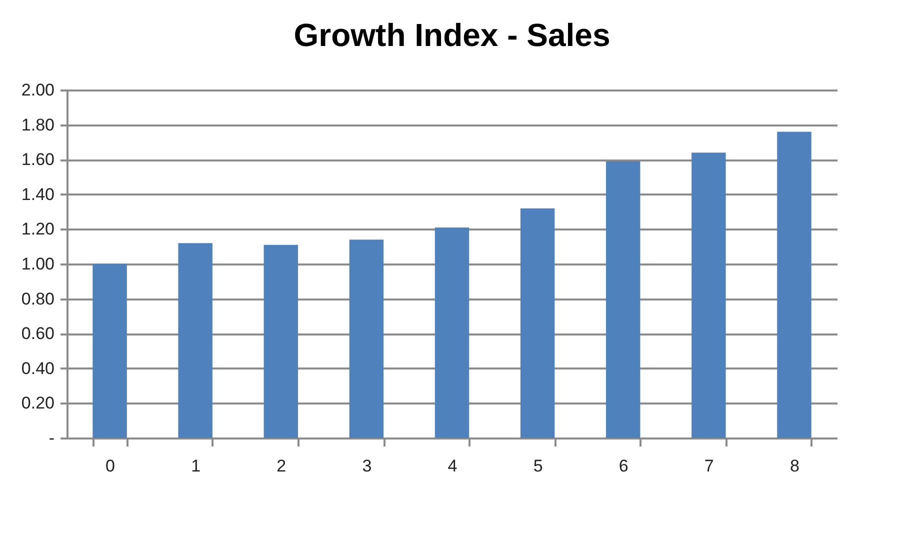 The width and height of the screenshot is (913, 553). What do you see at coordinates (37, 229) in the screenshot?
I see `y-tick-label: 1.20` at bounding box center [37, 229].